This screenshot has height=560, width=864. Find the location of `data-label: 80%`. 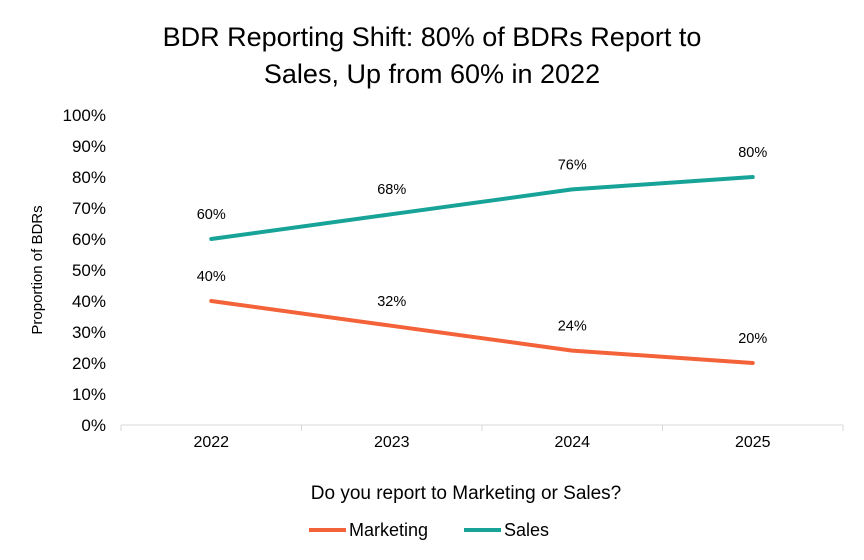

data-label: 80% is located at coordinates (752, 153).